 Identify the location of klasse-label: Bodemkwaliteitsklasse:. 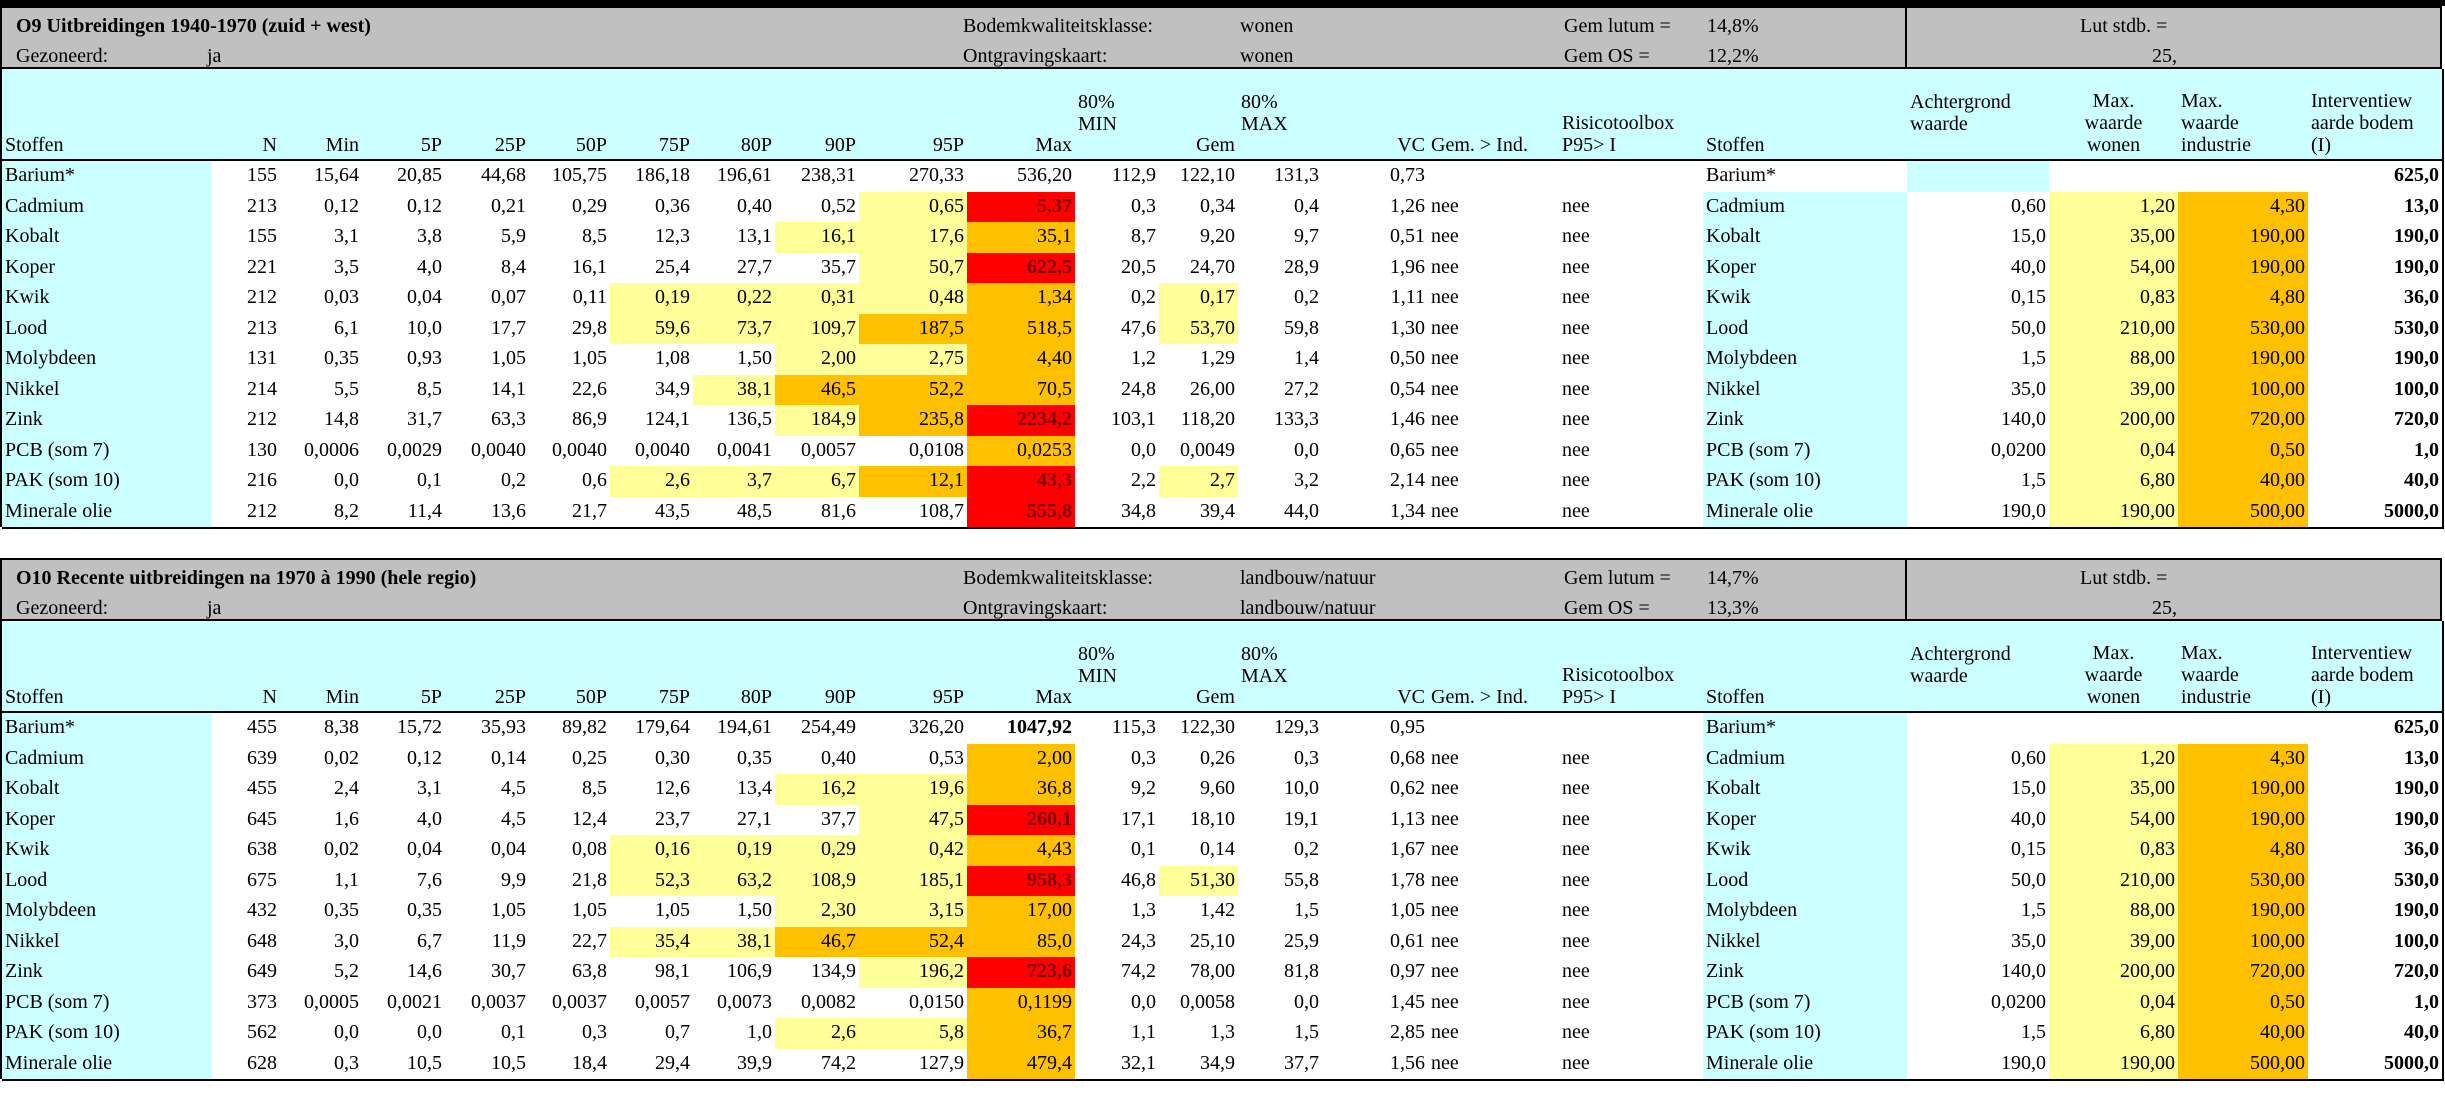
(1058, 26).